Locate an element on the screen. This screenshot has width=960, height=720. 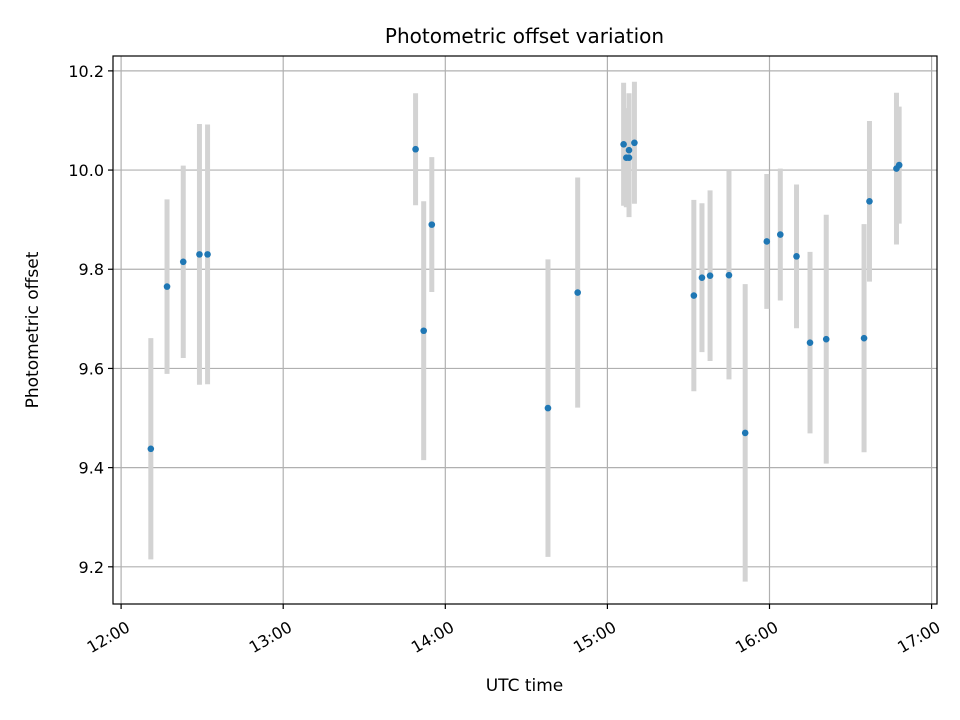
y-axis-label: Photometric offset is located at coordinates (33, 329).